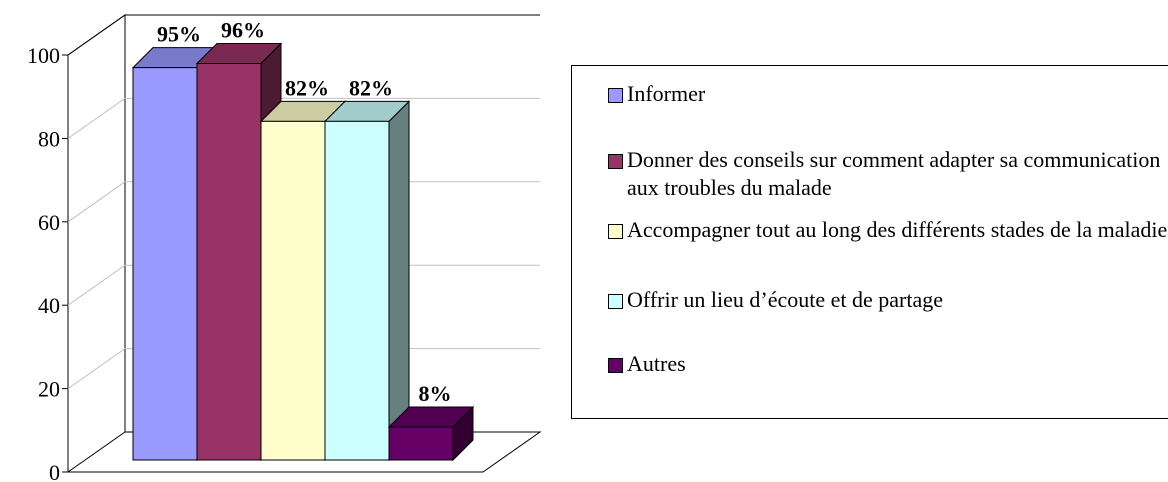  What do you see at coordinates (49, 222) in the screenshot?
I see `y-tick-label: 60` at bounding box center [49, 222].